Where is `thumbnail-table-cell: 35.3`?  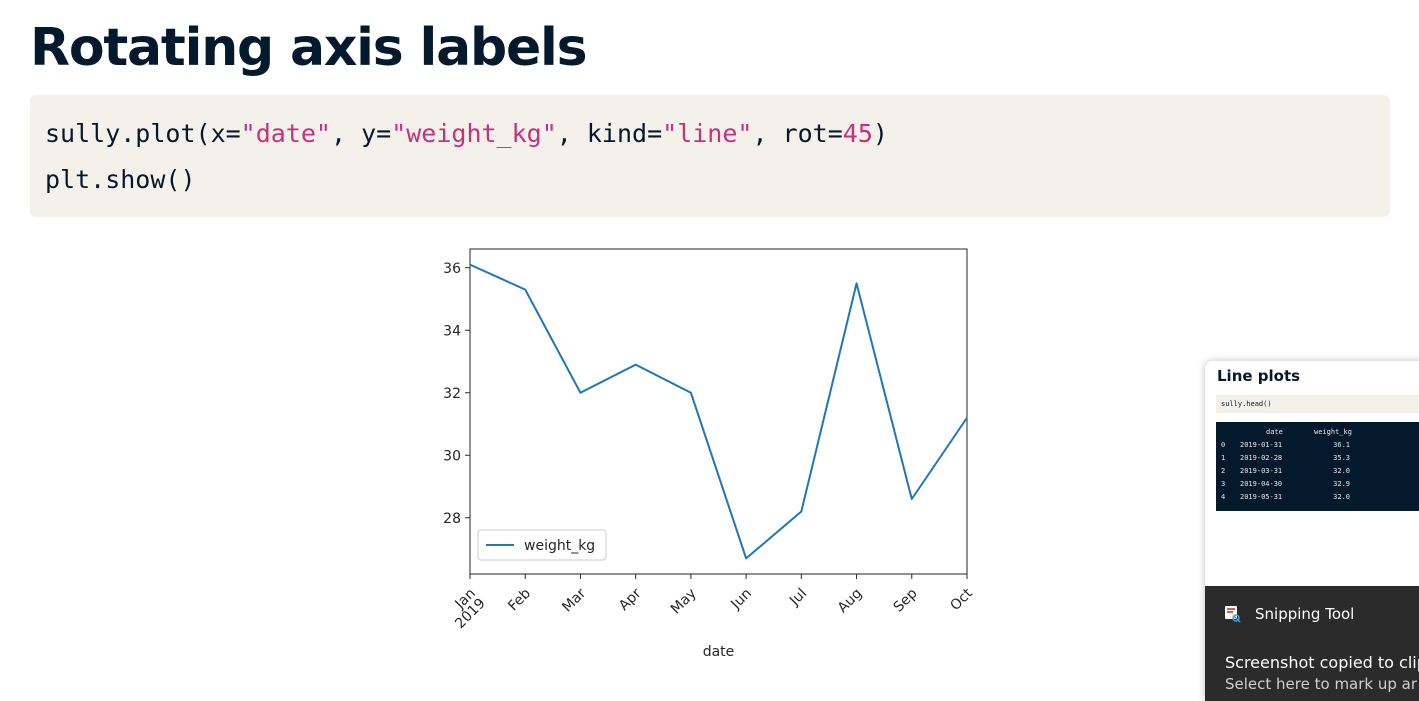 thumbnail-table-cell: 35.3 is located at coordinates (1332, 458).